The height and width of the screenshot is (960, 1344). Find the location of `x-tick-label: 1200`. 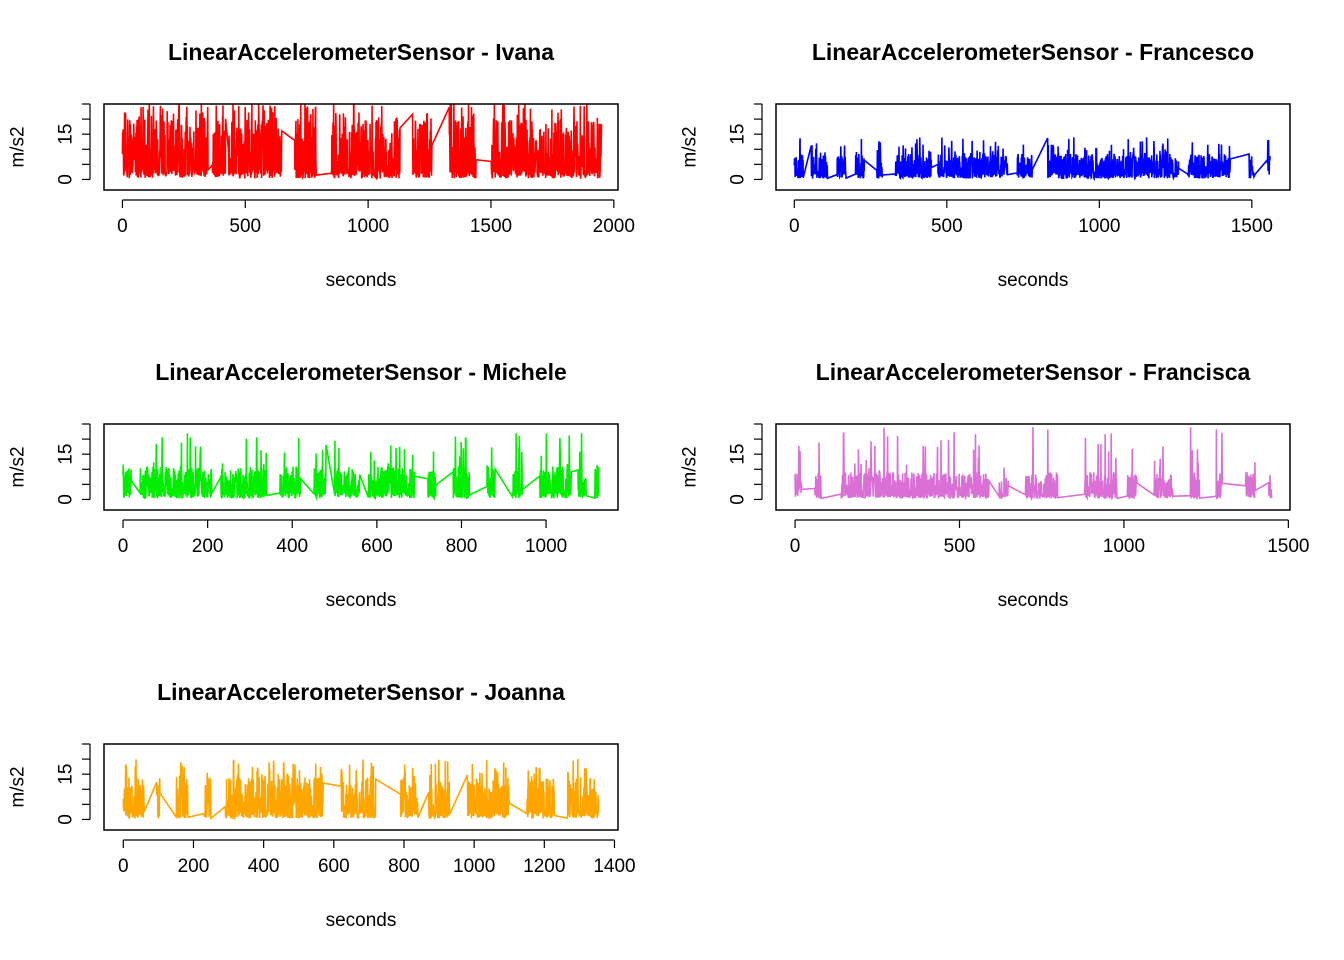

x-tick-label: 1200 is located at coordinates (544, 866).